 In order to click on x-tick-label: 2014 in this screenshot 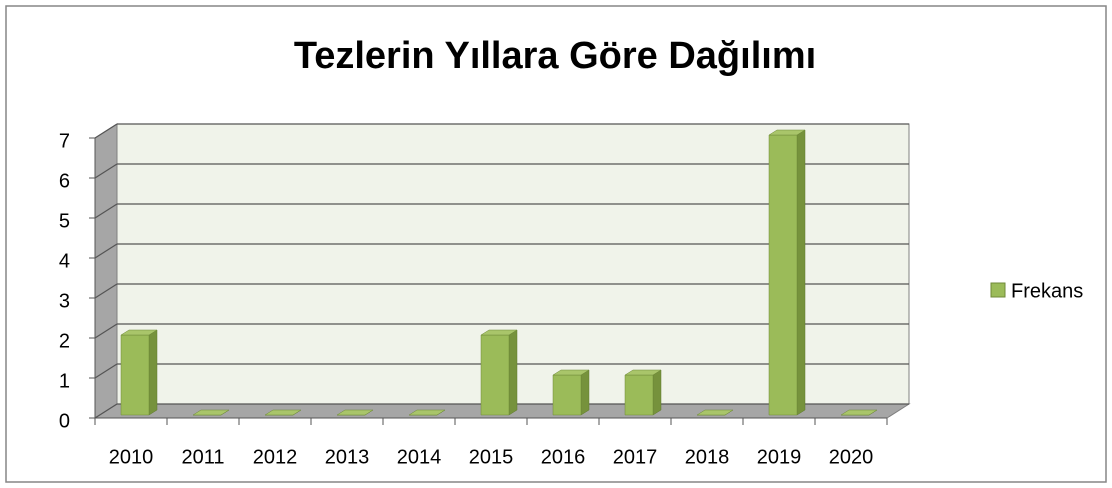, I will do `click(419, 457)`.